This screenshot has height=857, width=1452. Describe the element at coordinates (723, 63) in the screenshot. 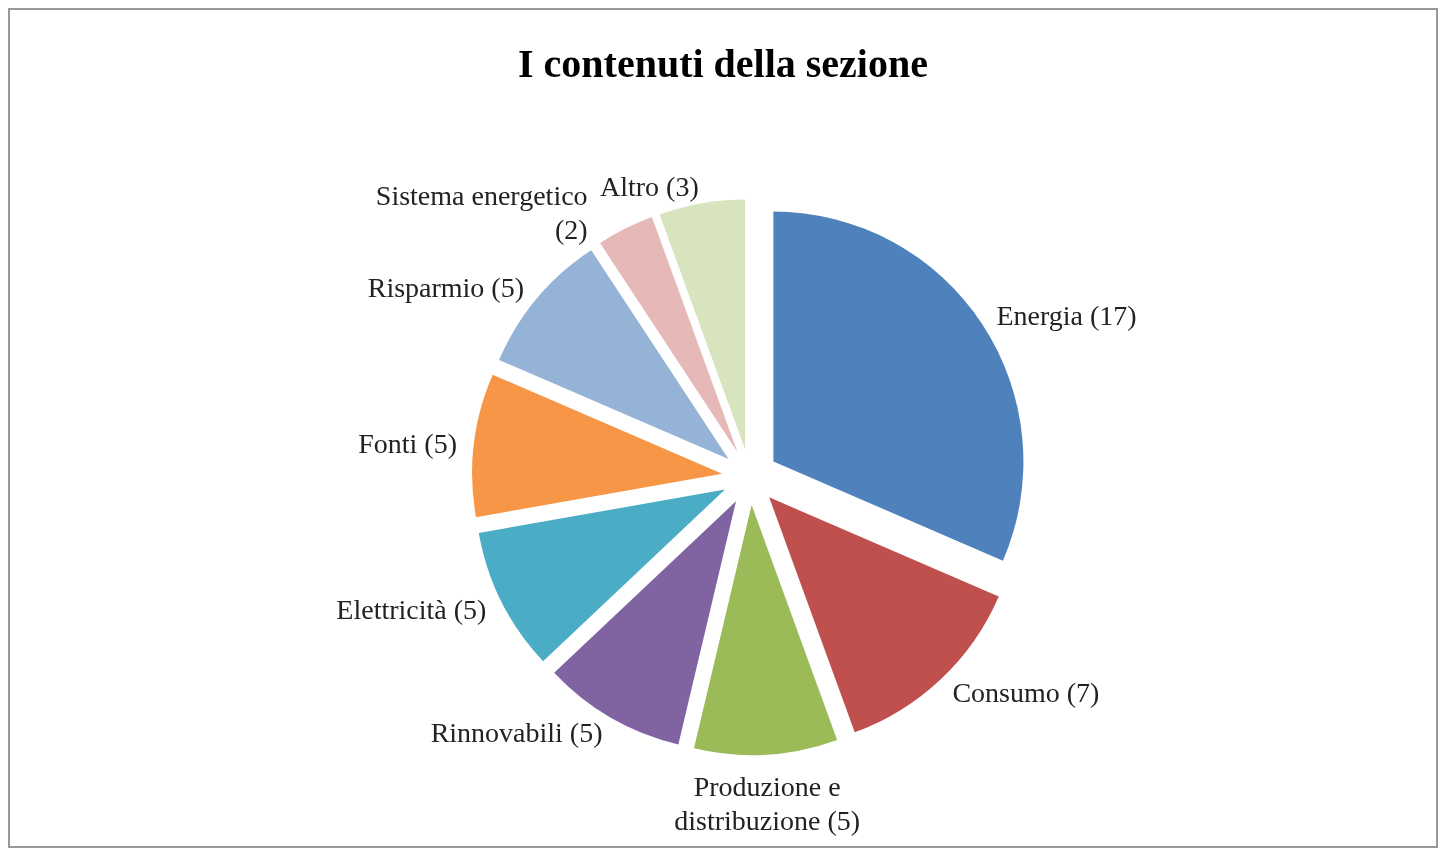

I see `chart-title: I contenuti della sezione` at that location.